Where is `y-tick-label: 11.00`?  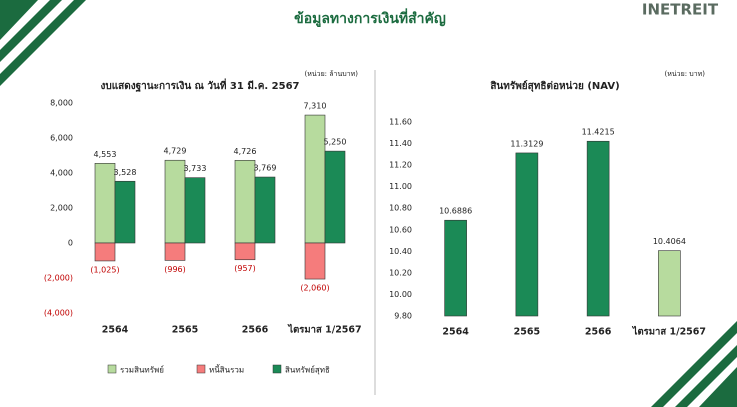
y-tick-label: 11.00 is located at coordinates (400, 186).